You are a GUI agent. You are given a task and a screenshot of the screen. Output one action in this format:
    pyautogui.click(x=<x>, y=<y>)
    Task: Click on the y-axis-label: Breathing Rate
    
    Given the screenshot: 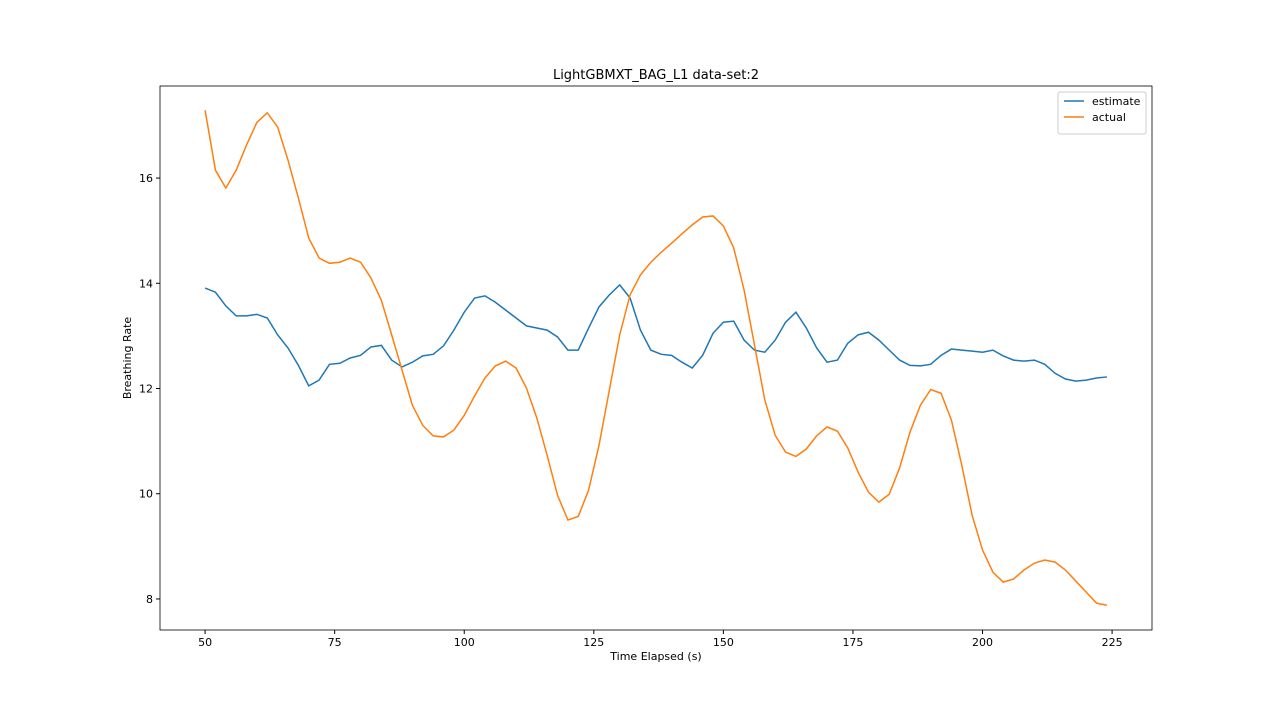 What is the action you would take?
    pyautogui.click(x=127, y=358)
    